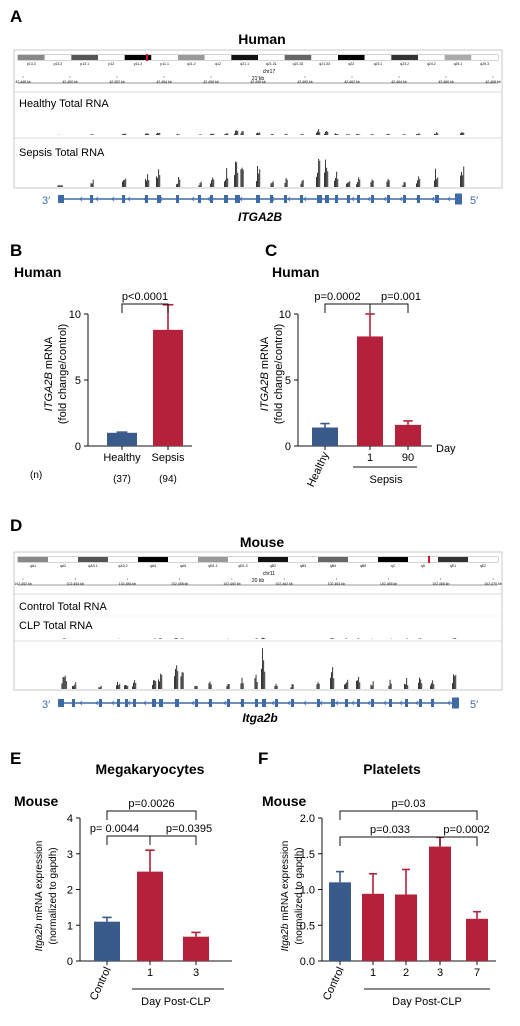  What do you see at coordinates (271, 64) in the screenshot?
I see `band-label: q21.31` at bounding box center [271, 64].